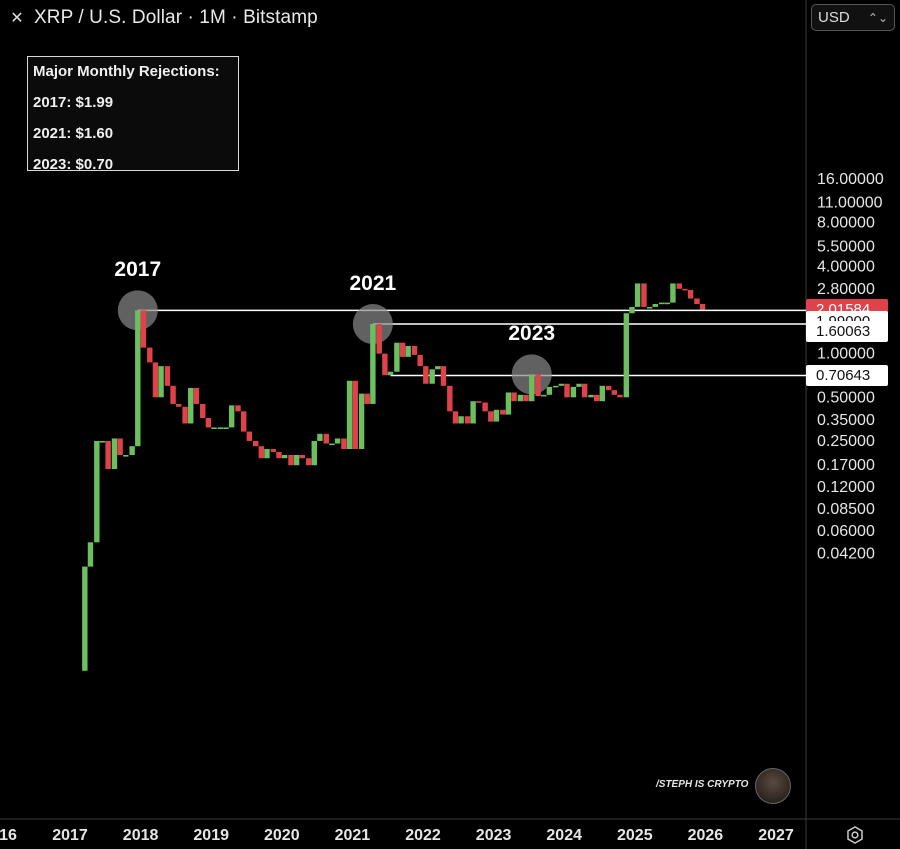  What do you see at coordinates (141, 835) in the screenshot?
I see `x-tick-label: 2018` at bounding box center [141, 835].